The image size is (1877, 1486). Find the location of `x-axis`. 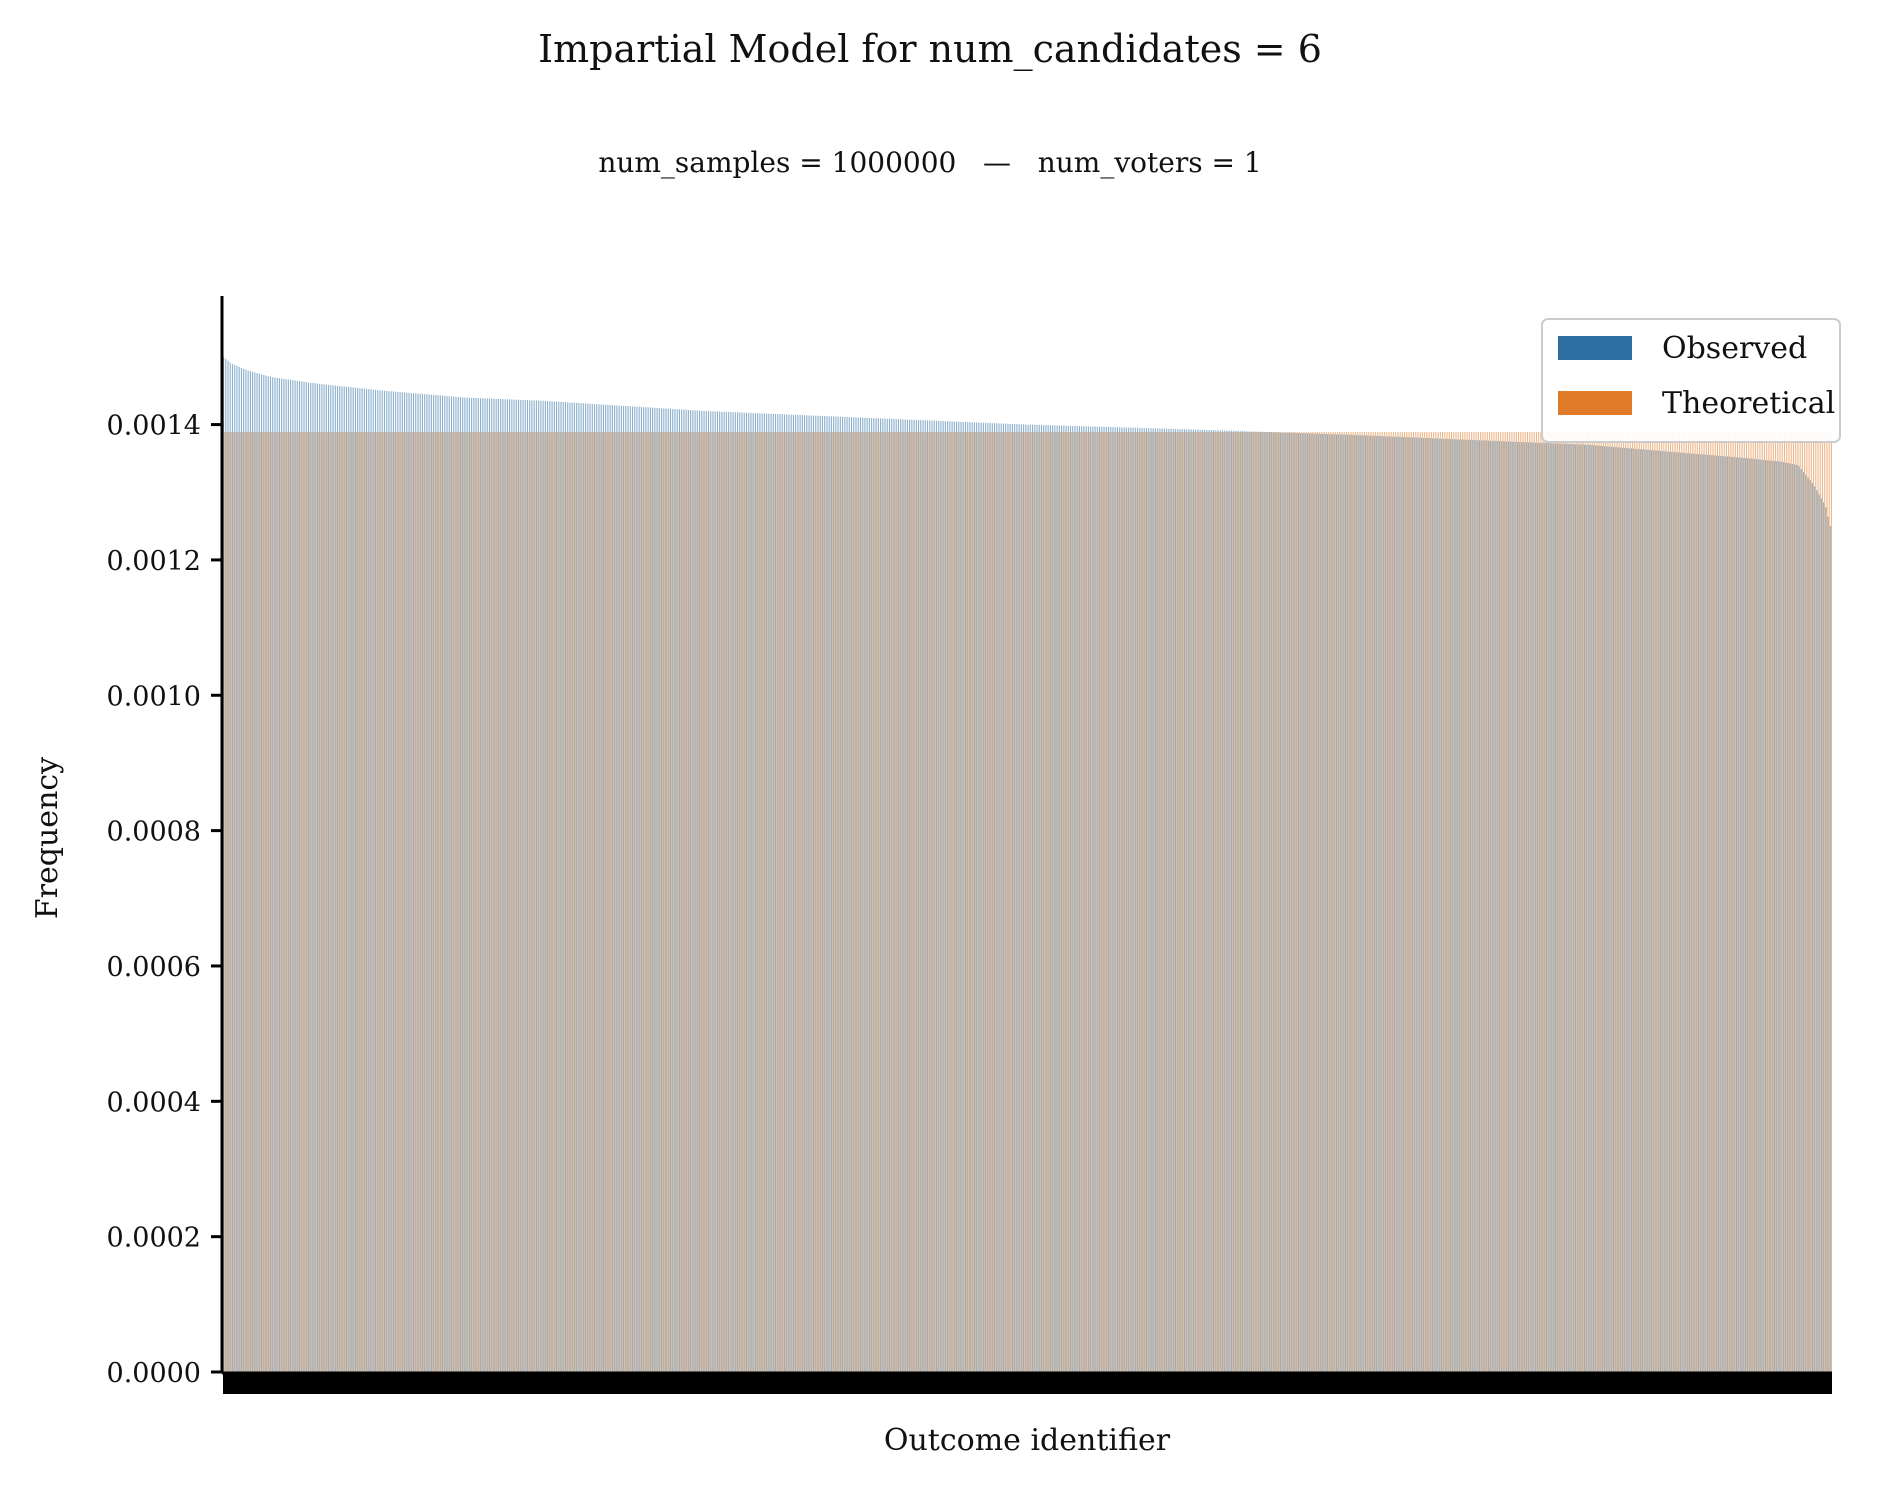

x-axis is located at coordinates (1027, 1382).